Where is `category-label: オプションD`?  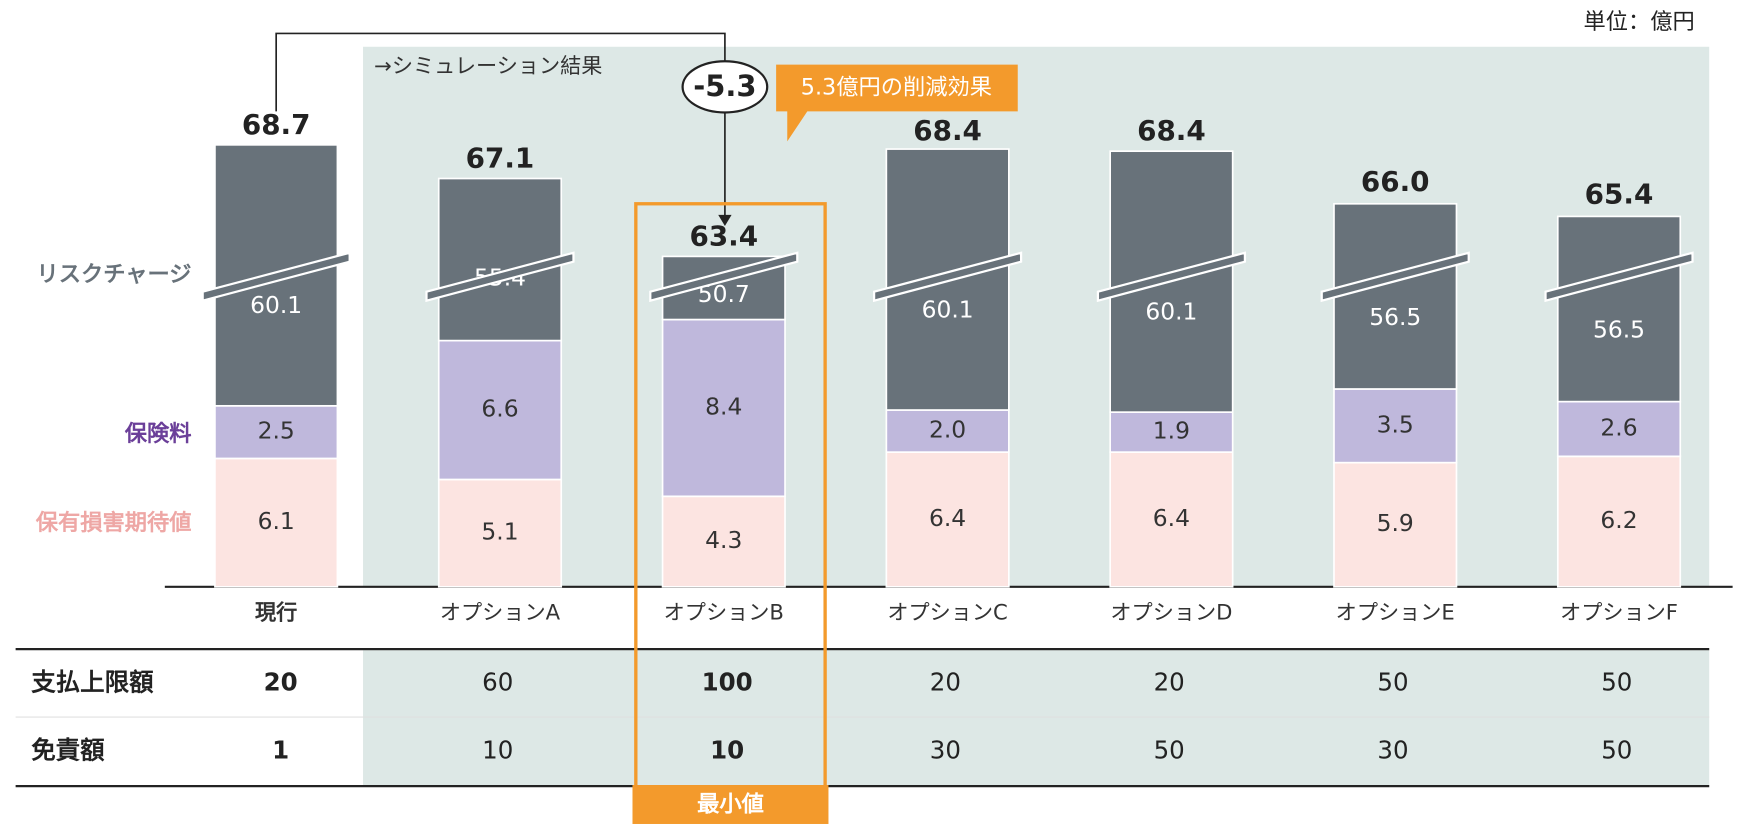
category-label: オプションD is located at coordinates (1171, 612).